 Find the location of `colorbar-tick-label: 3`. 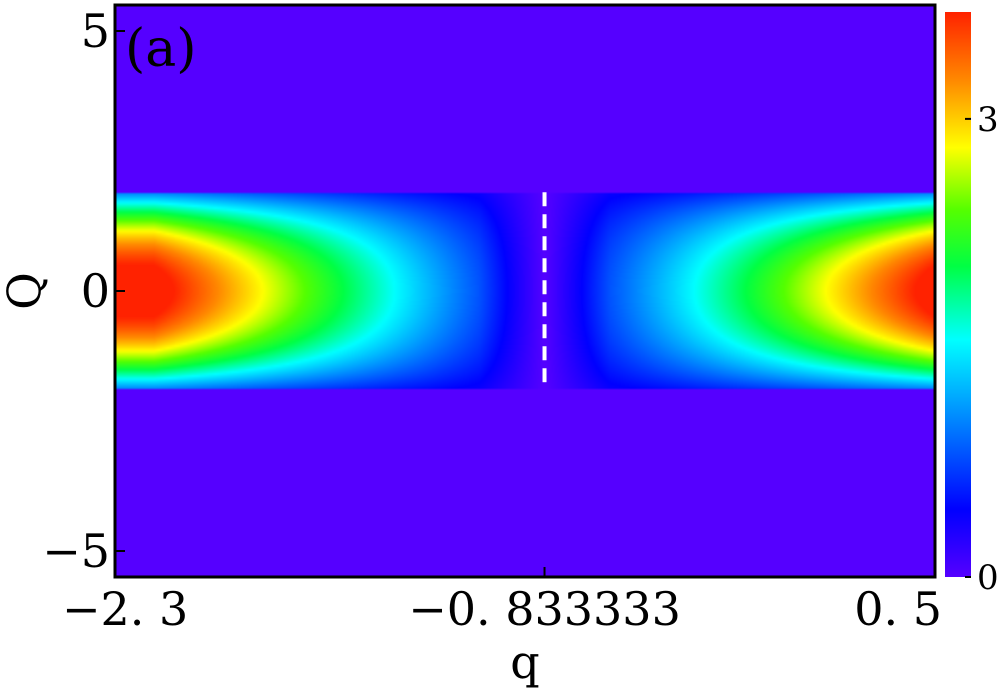

colorbar-tick-label: 3 is located at coordinates (988, 120).